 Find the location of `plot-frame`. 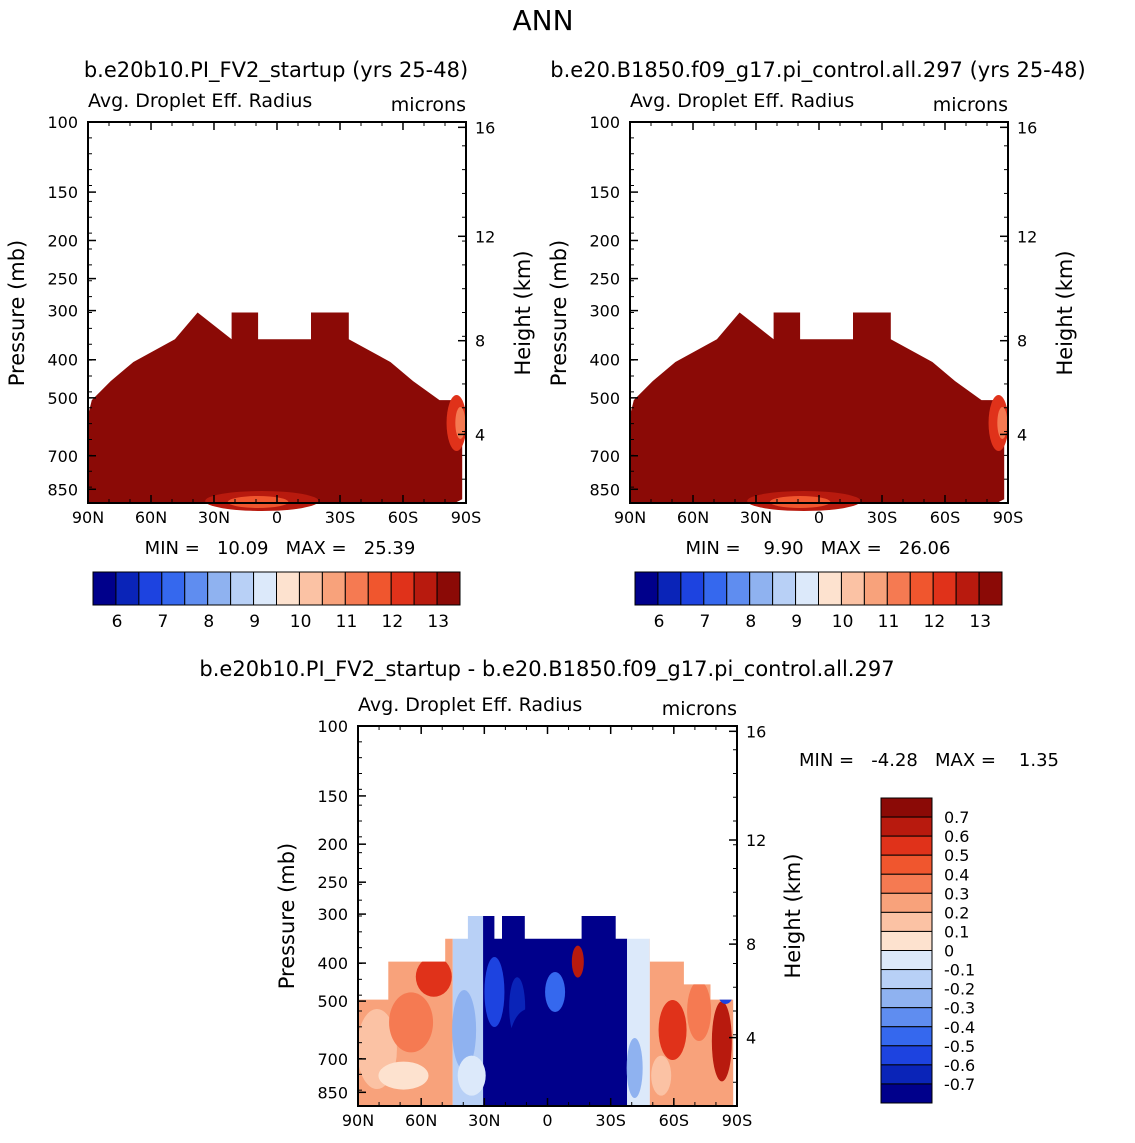

plot-frame is located at coordinates (547, 916).